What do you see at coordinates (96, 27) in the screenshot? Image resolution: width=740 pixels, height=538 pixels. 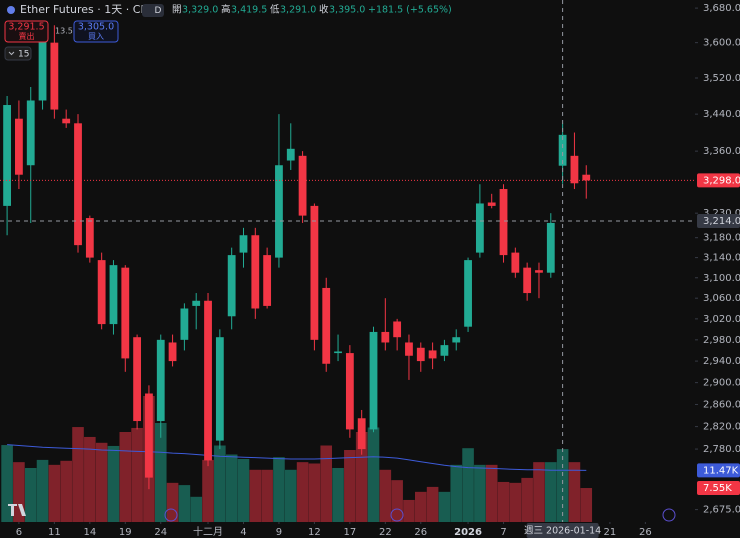 I see `buy-price: 3,305.0` at bounding box center [96, 27].